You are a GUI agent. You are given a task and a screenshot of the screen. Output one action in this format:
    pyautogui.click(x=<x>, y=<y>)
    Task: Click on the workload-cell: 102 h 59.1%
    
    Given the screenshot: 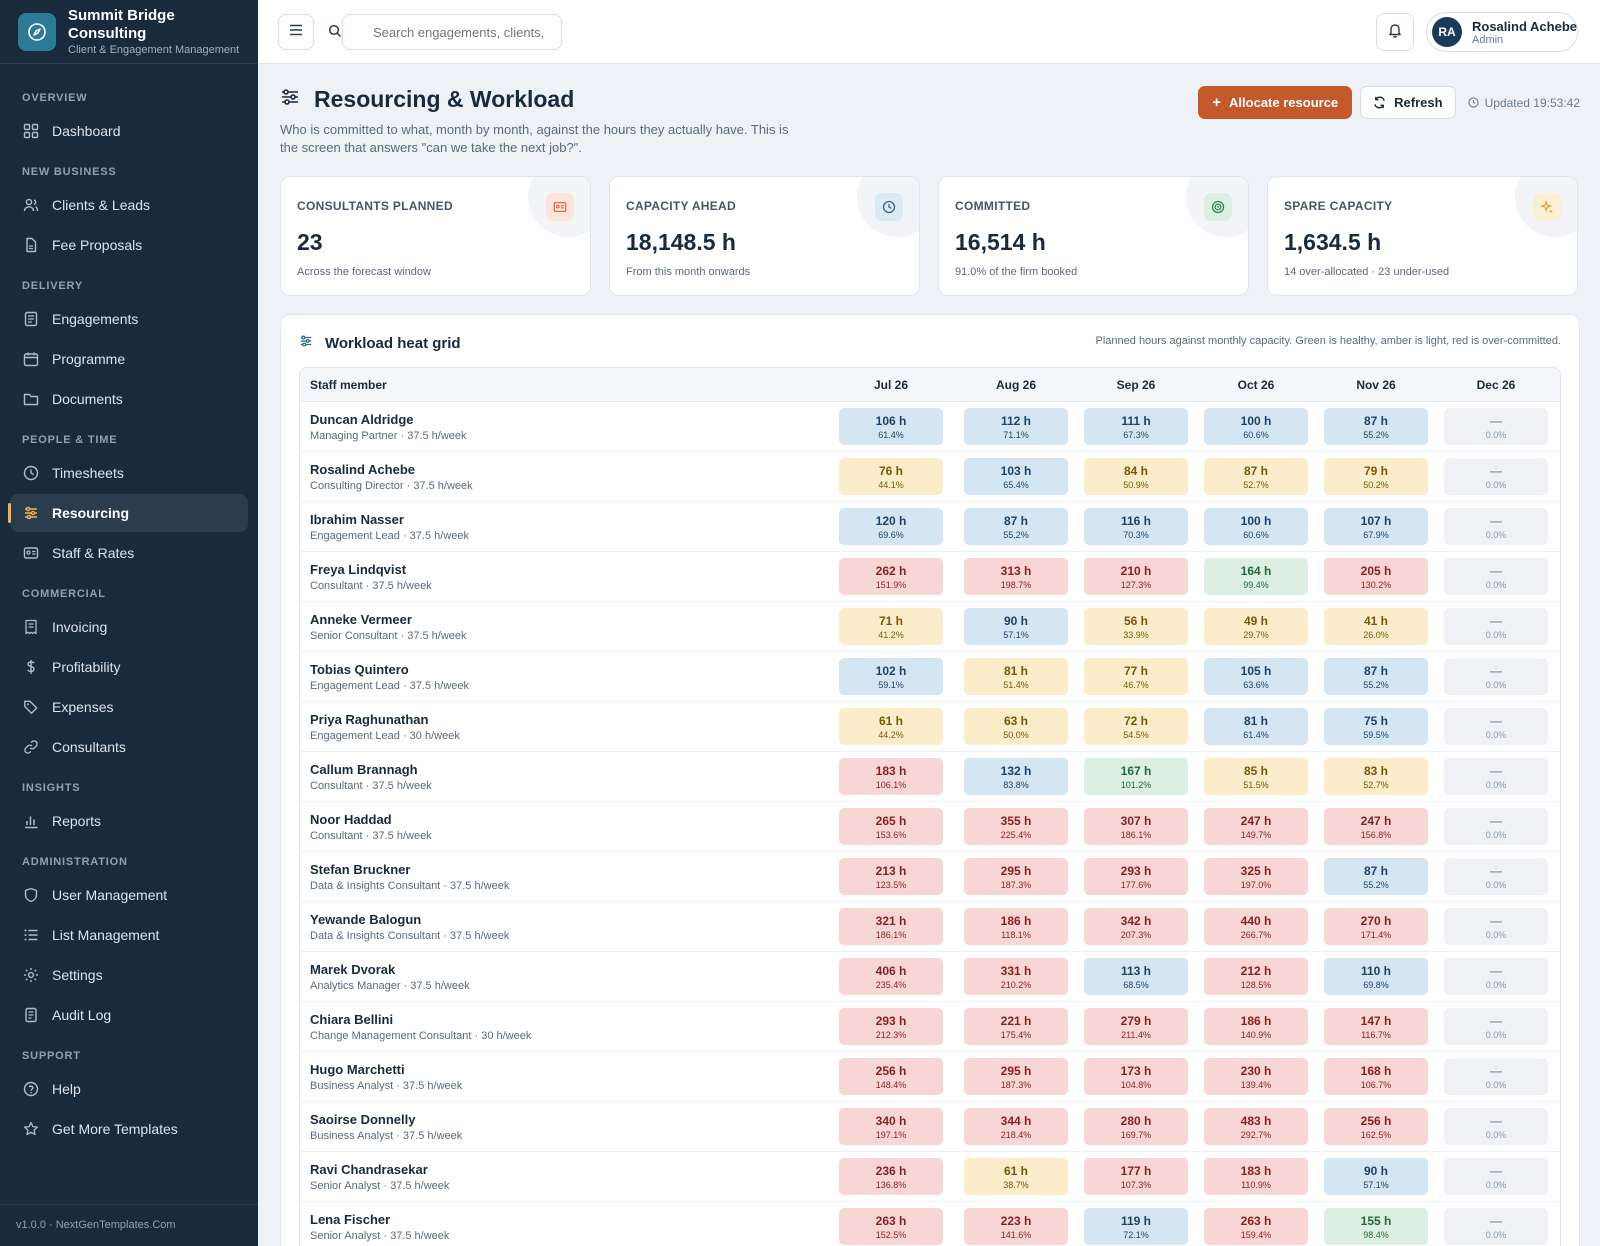 What is the action you would take?
    pyautogui.click(x=891, y=676)
    